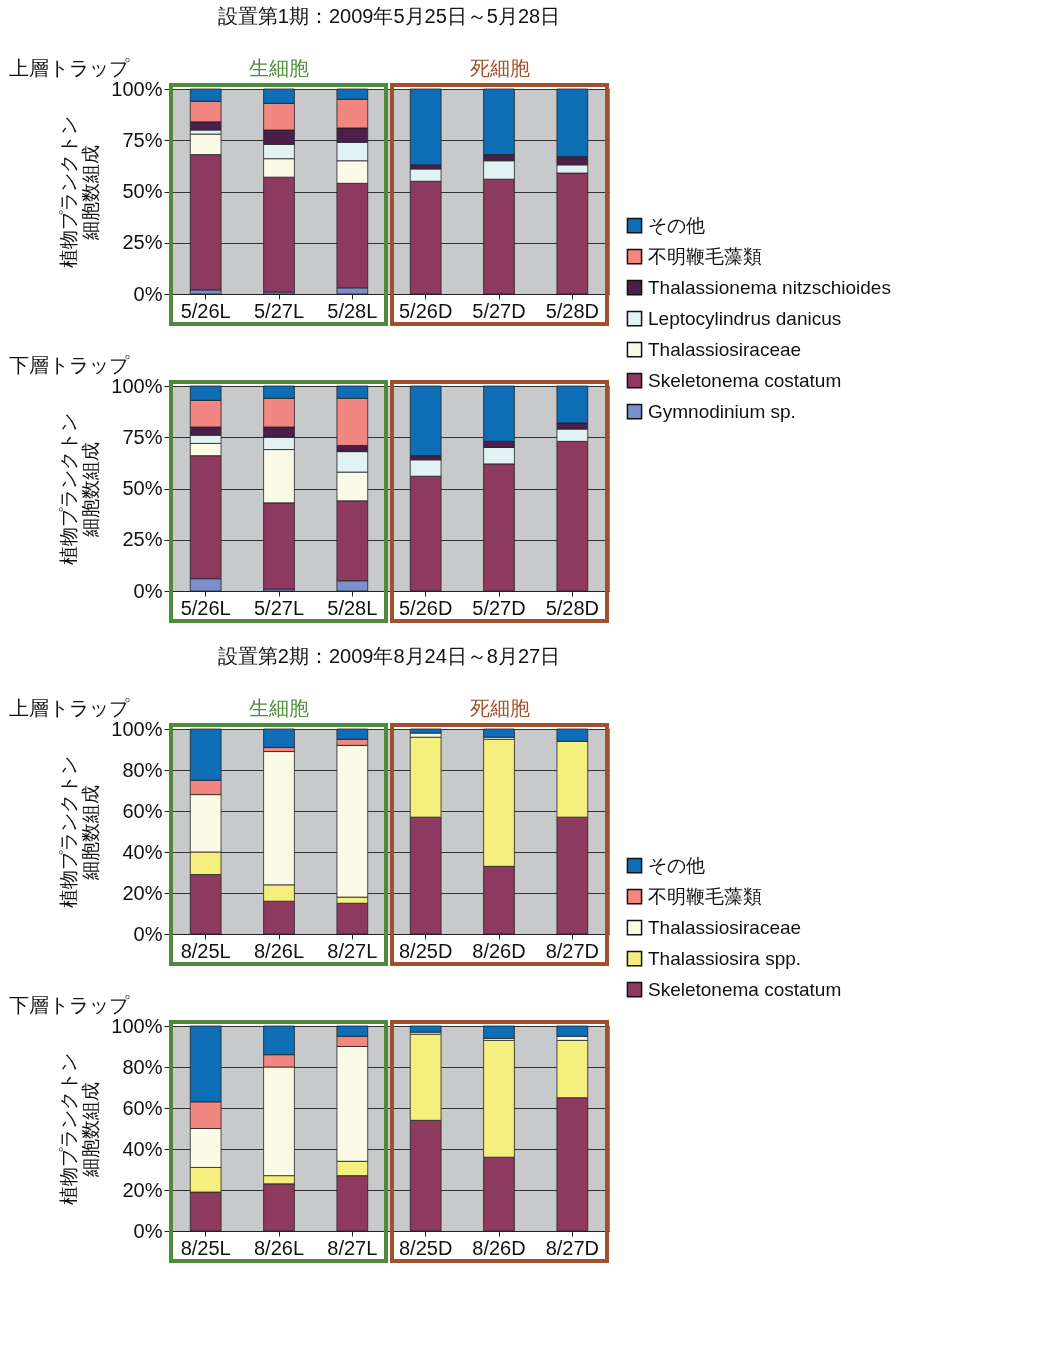  What do you see at coordinates (745, 318) in the screenshot?
I see `legend-label: Leptocylindrus danicus` at bounding box center [745, 318].